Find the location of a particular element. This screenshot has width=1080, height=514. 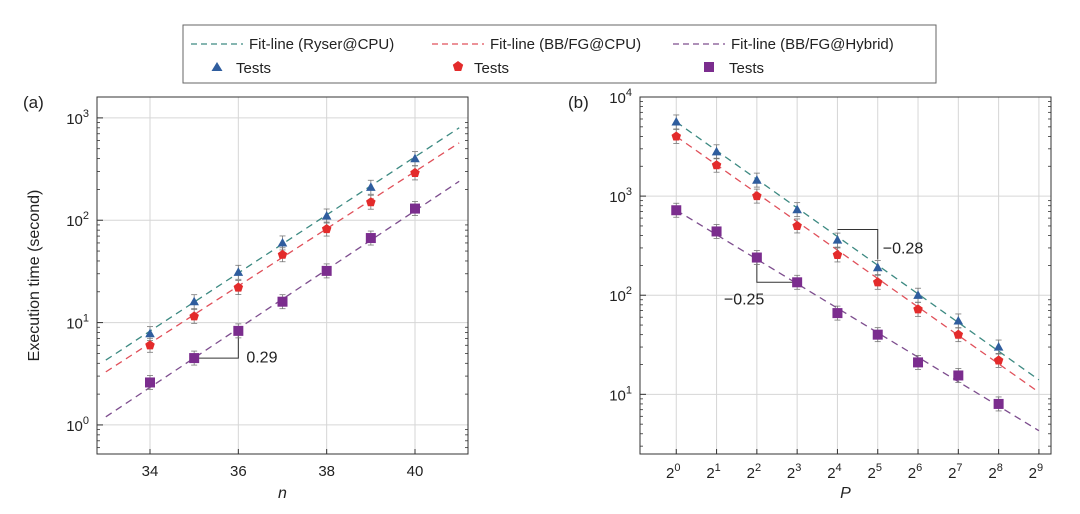

panel-b-x-tick-label: 22 is located at coordinates (754, 472).